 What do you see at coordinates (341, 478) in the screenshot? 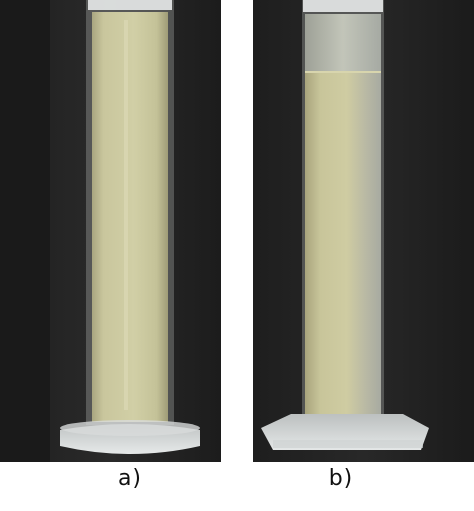
I see `caption-b: b)` at bounding box center [341, 478].